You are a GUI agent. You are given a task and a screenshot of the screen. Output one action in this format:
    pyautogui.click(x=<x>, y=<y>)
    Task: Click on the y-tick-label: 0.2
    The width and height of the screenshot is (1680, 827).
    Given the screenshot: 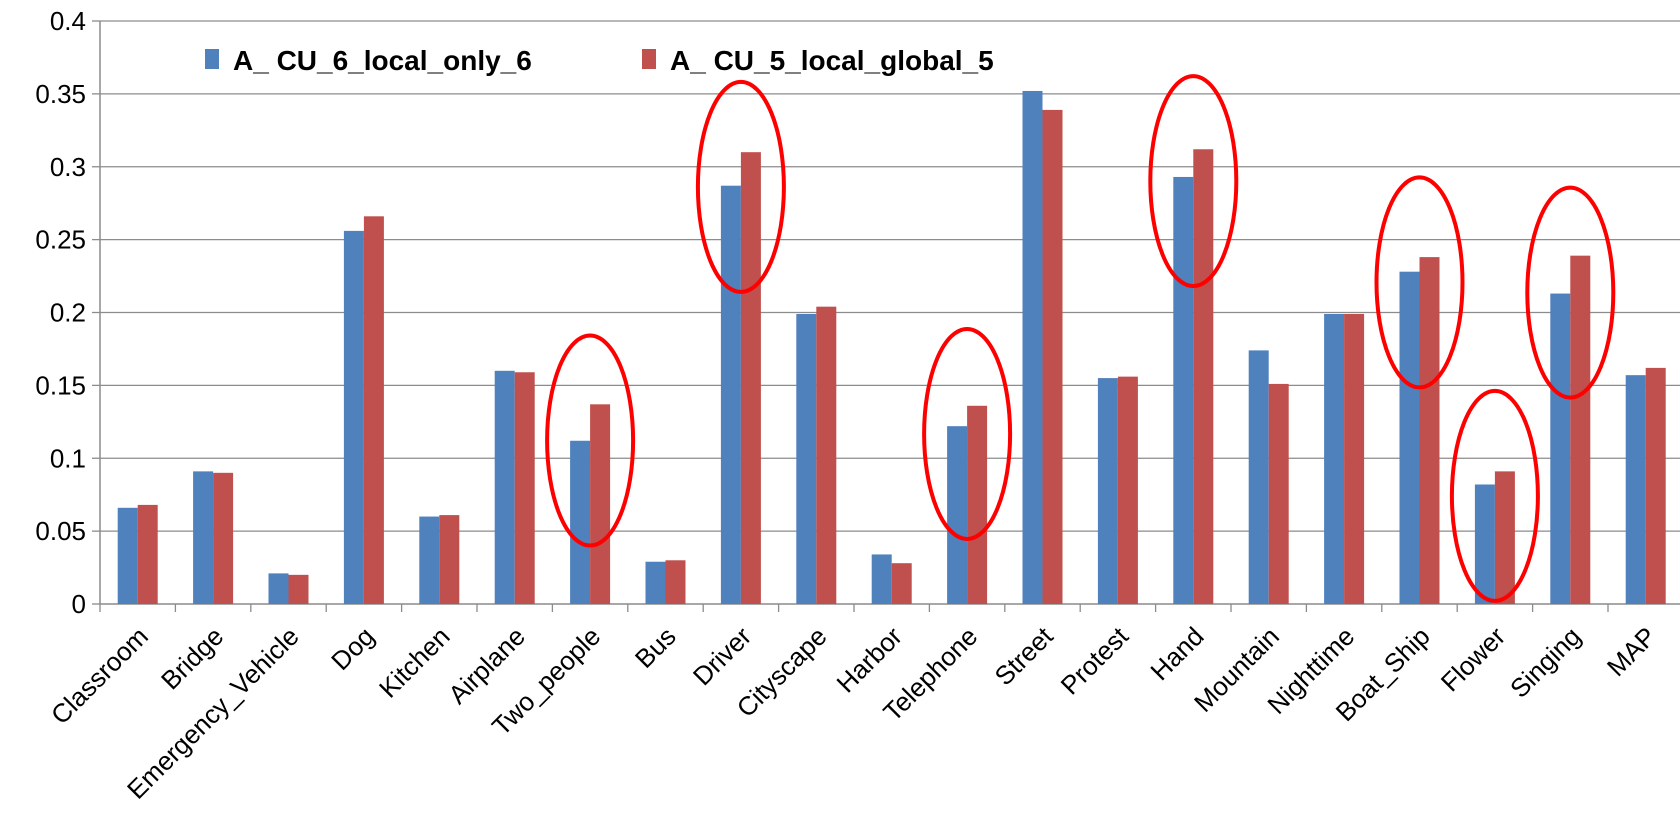 What is the action you would take?
    pyautogui.click(x=68, y=313)
    